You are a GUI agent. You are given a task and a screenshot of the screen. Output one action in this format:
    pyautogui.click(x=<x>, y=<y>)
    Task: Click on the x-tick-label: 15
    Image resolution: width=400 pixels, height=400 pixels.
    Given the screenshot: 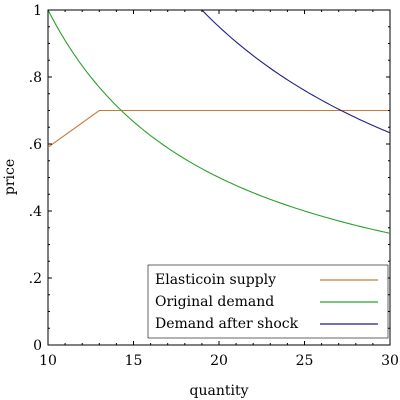 What is the action you would take?
    pyautogui.click(x=134, y=361)
    